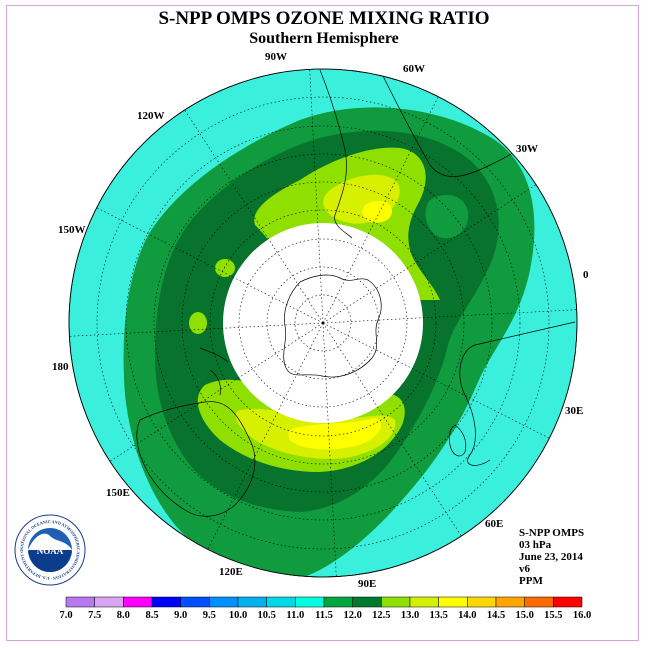 Image resolution: width=648 pixels, height=648 pixels. I want to click on lon-label-30w: 30W, so click(527, 149).